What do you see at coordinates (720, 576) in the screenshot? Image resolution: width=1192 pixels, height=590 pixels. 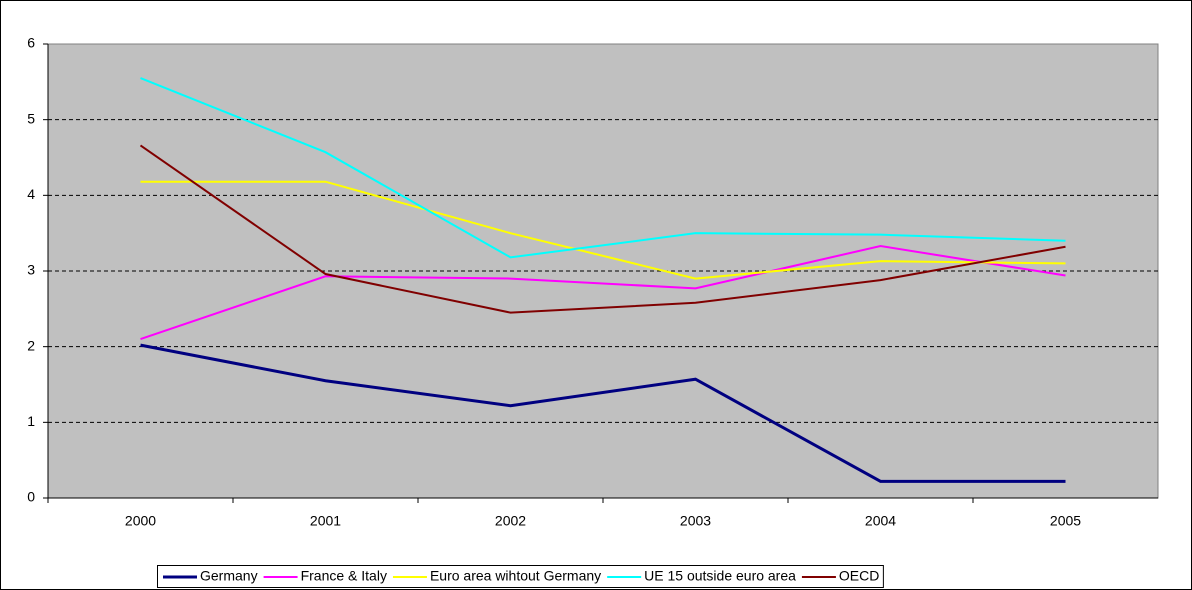 I see `legend-label: UE 15 outside euro area` at bounding box center [720, 576].